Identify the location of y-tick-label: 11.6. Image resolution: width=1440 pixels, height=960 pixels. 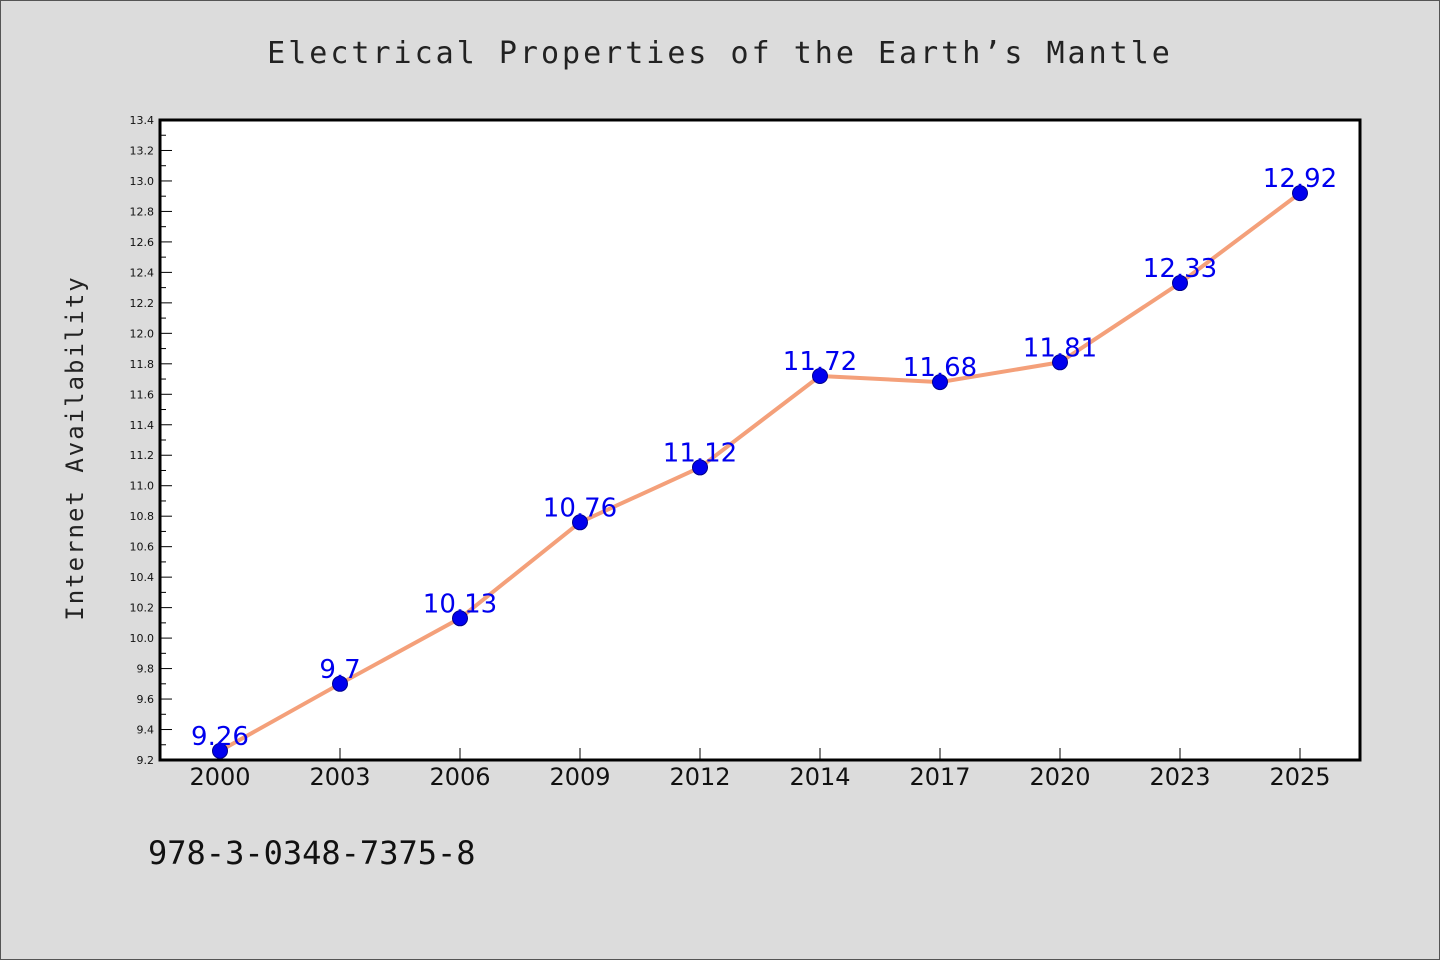
(142, 394).